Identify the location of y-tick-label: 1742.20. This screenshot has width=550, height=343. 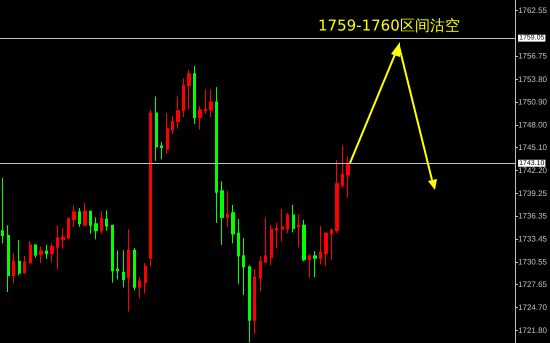
(533, 170).